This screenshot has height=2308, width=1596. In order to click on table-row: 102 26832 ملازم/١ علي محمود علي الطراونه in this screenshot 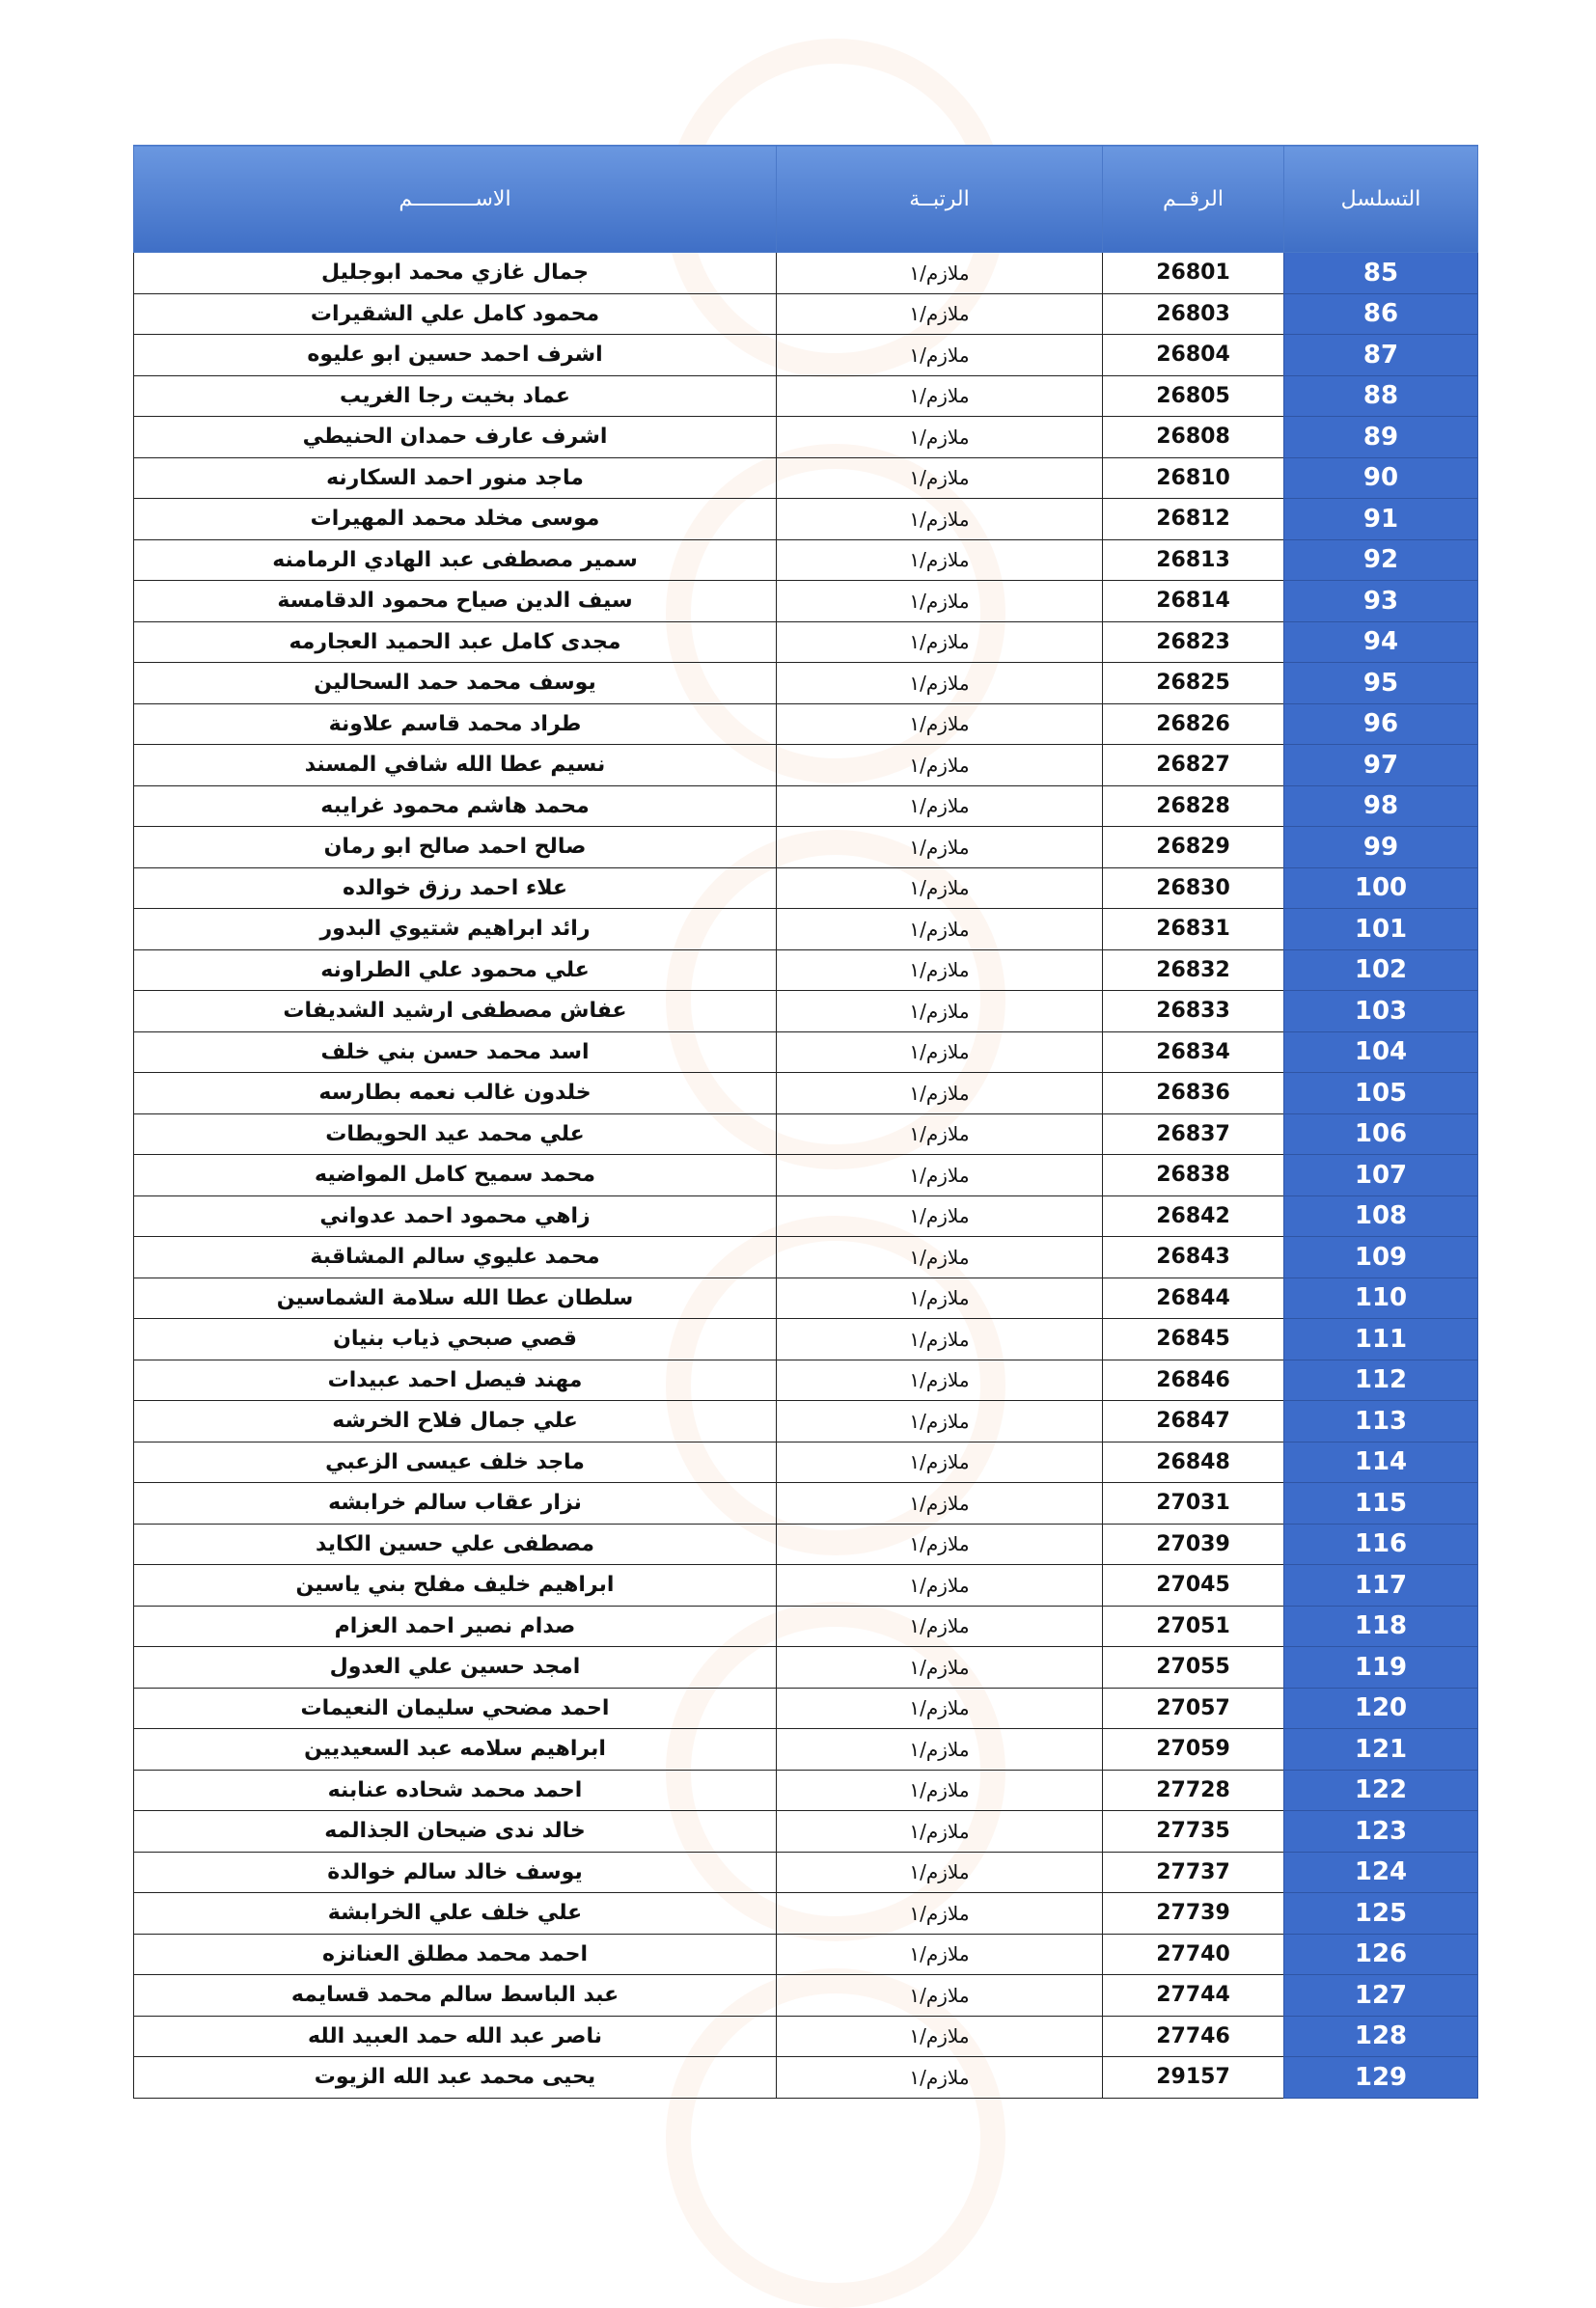, I will do `click(805, 969)`.